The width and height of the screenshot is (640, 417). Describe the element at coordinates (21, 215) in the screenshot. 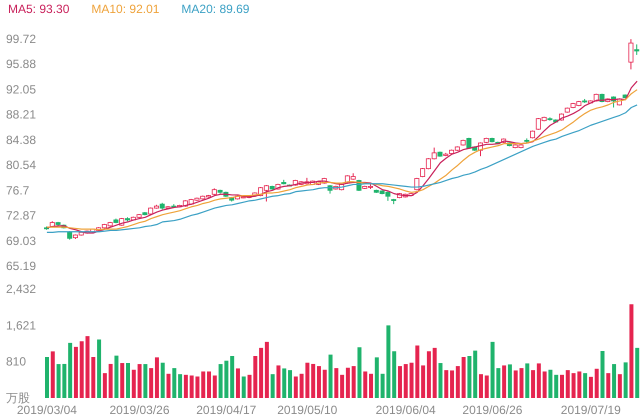

I see `y-tick-label: 72.87` at that location.